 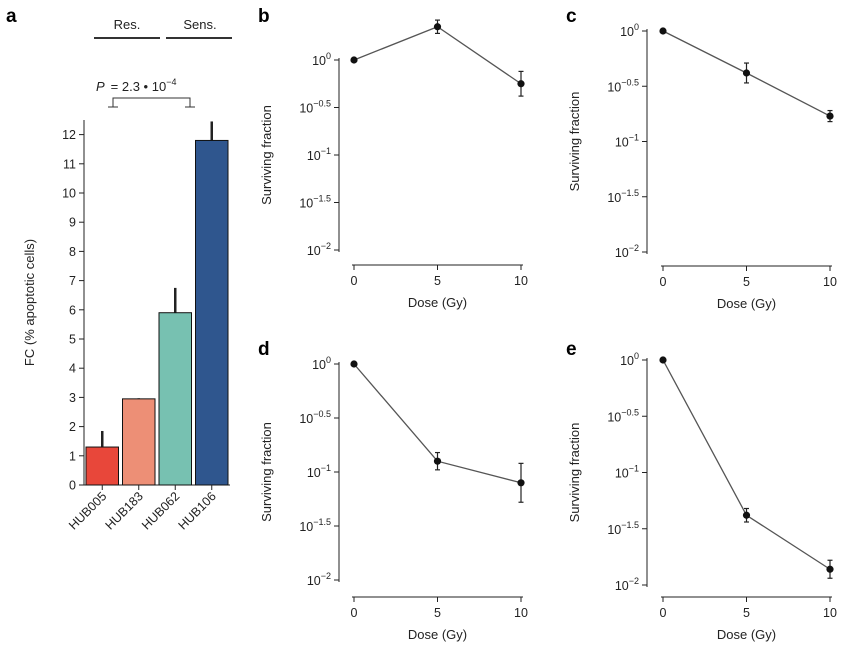 What do you see at coordinates (139, 86) in the screenshot?
I see `p-value-text: = 2.3 • 10` at bounding box center [139, 86].